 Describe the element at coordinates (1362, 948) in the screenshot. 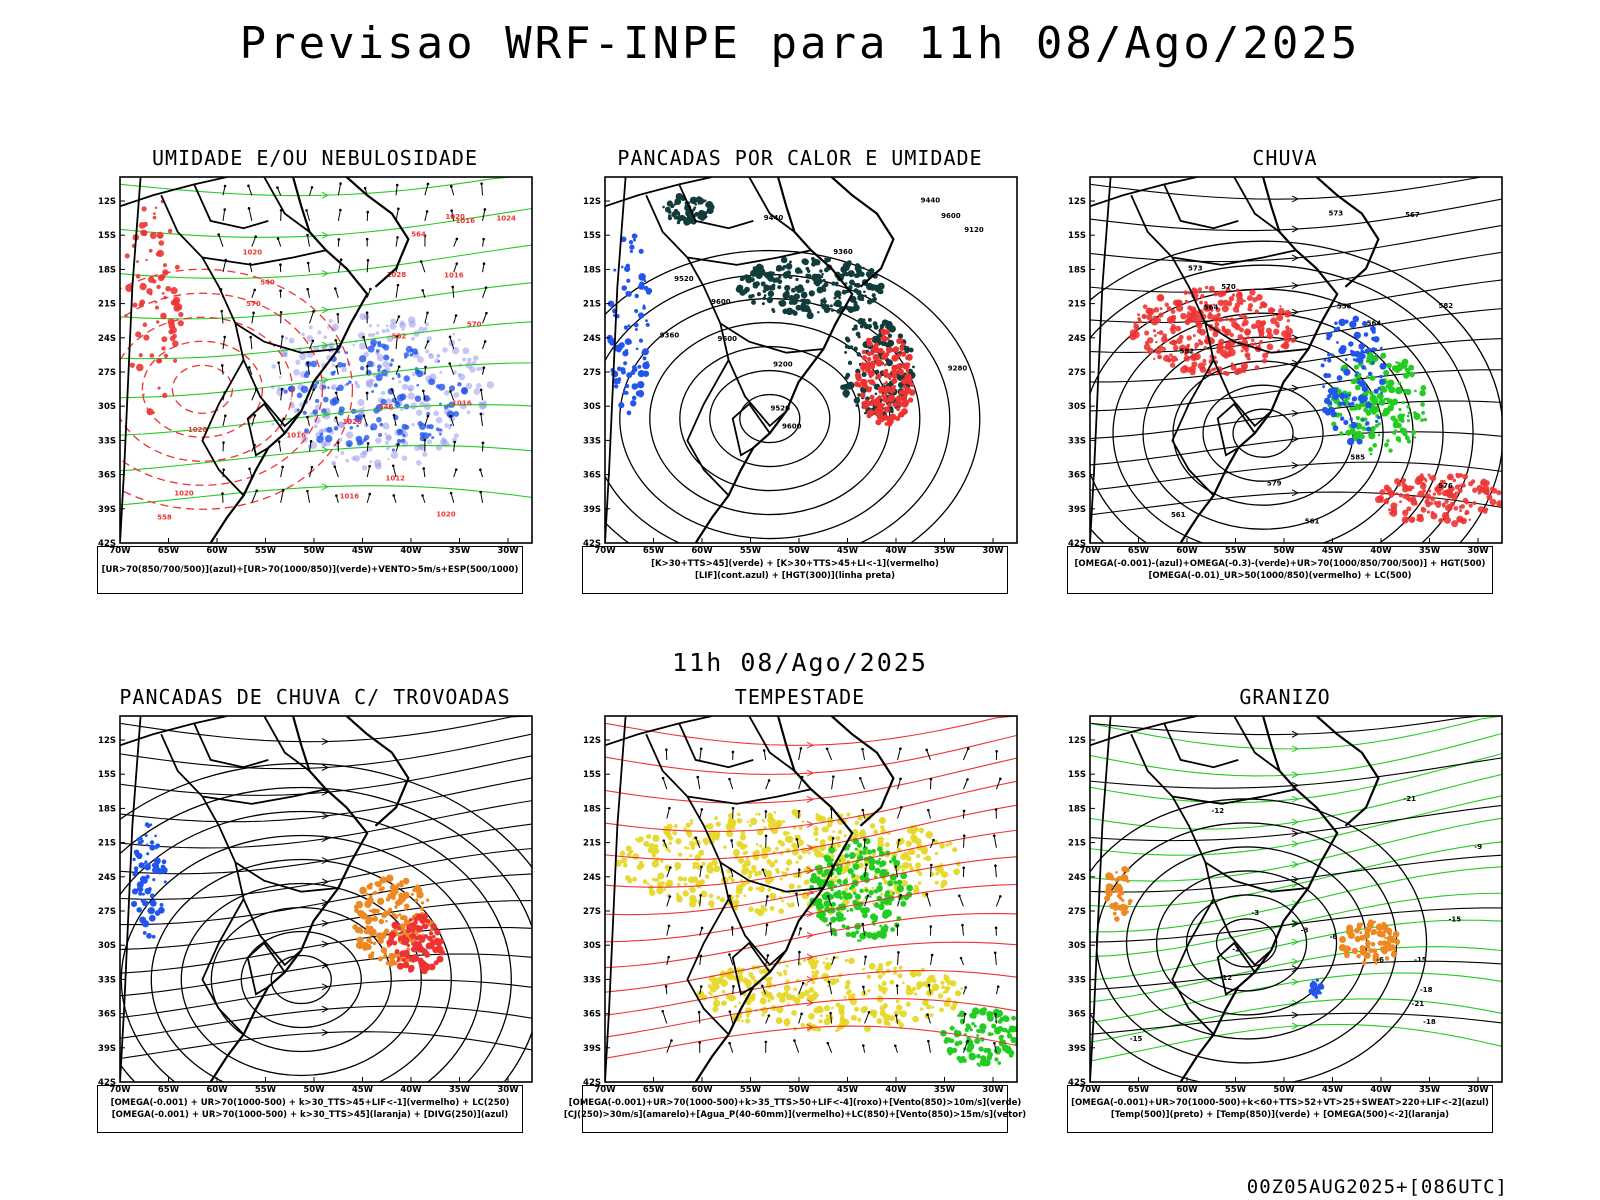

I see `omega500-area` at that location.